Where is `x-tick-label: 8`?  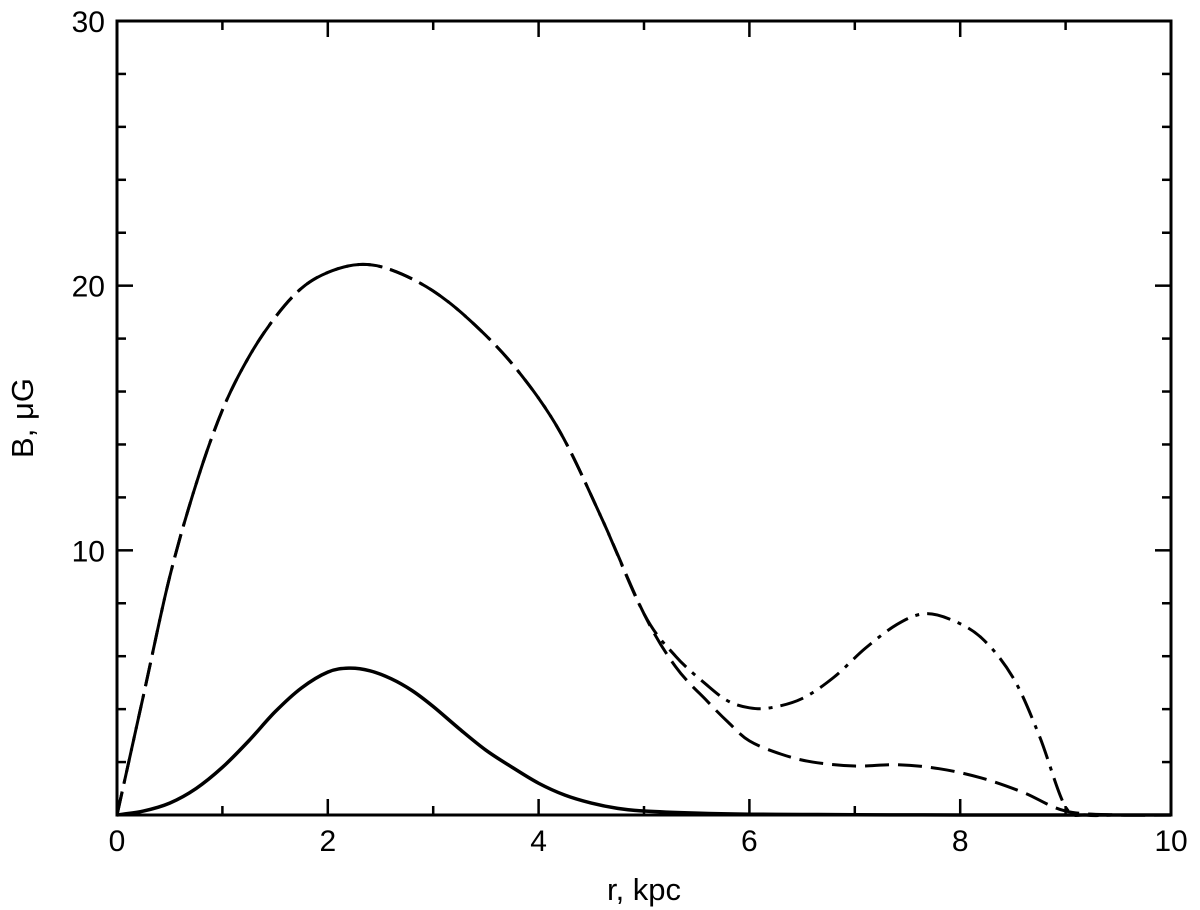
x-tick-label: 8 is located at coordinates (960, 841).